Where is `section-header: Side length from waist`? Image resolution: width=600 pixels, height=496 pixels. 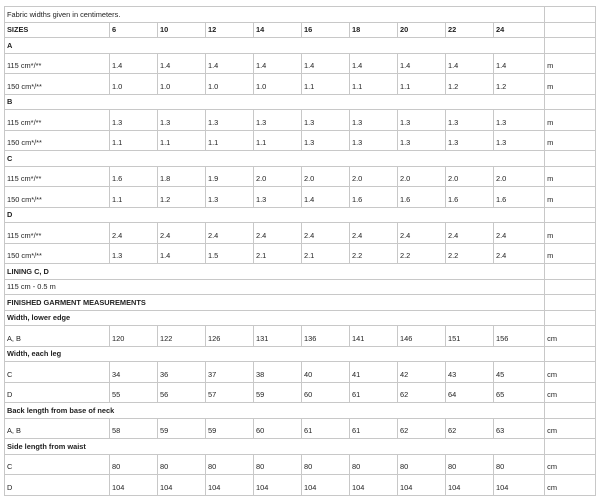 section-header: Side length from waist is located at coordinates (274, 446).